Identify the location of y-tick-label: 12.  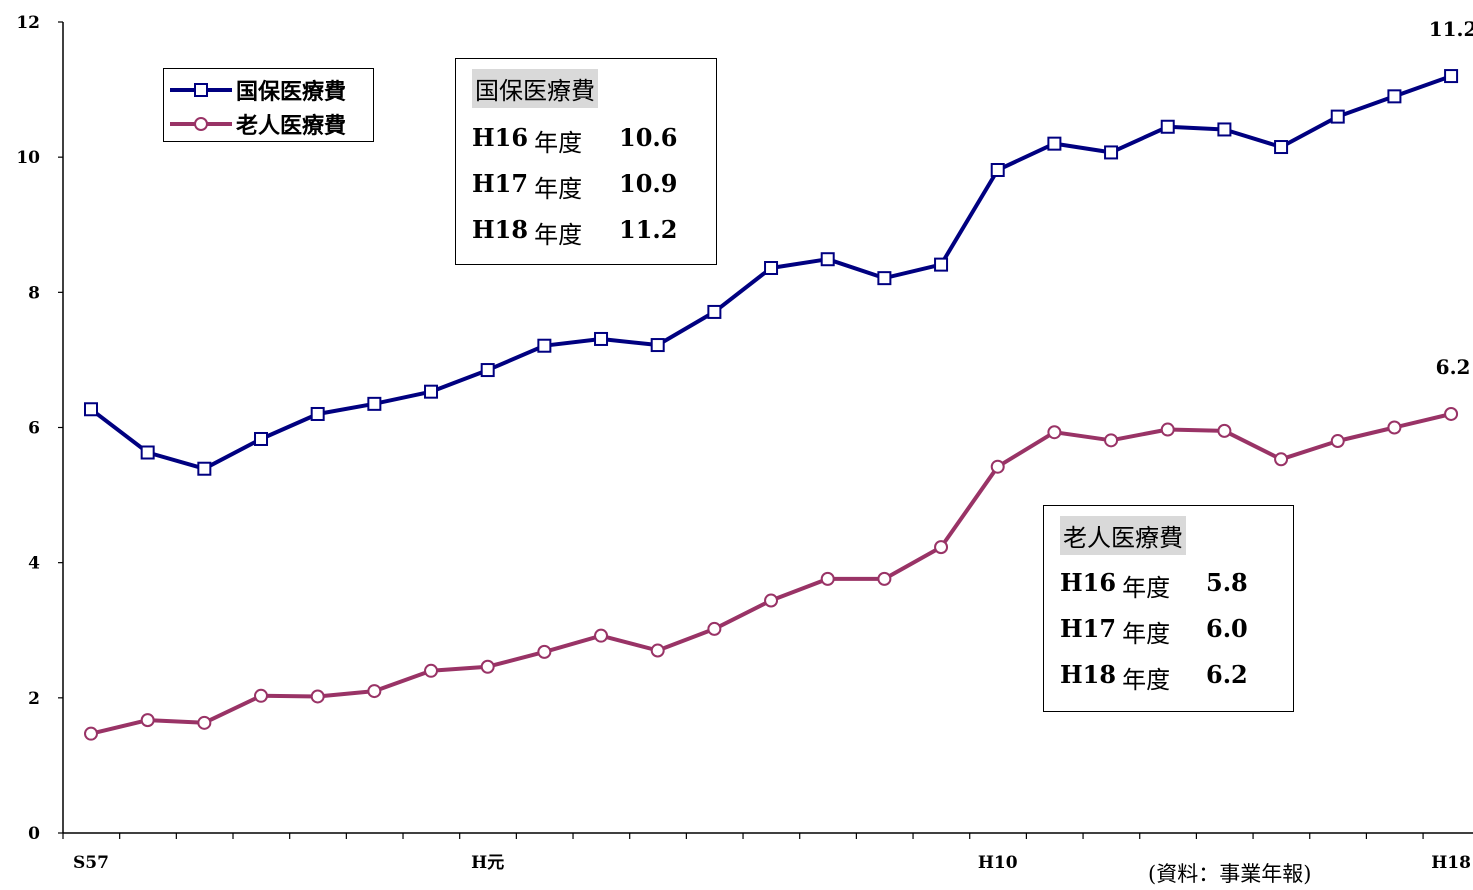
(28, 23).